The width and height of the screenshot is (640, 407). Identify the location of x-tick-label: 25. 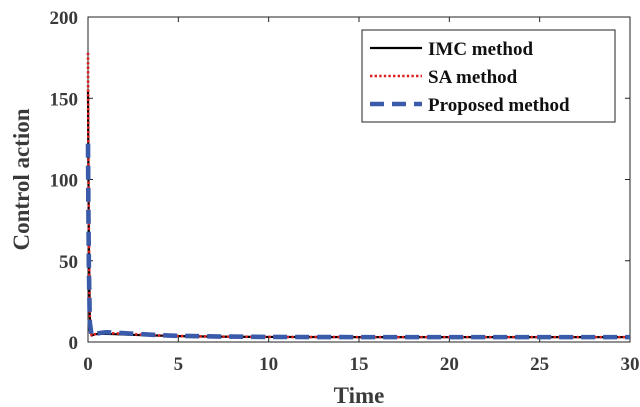
(539, 364).